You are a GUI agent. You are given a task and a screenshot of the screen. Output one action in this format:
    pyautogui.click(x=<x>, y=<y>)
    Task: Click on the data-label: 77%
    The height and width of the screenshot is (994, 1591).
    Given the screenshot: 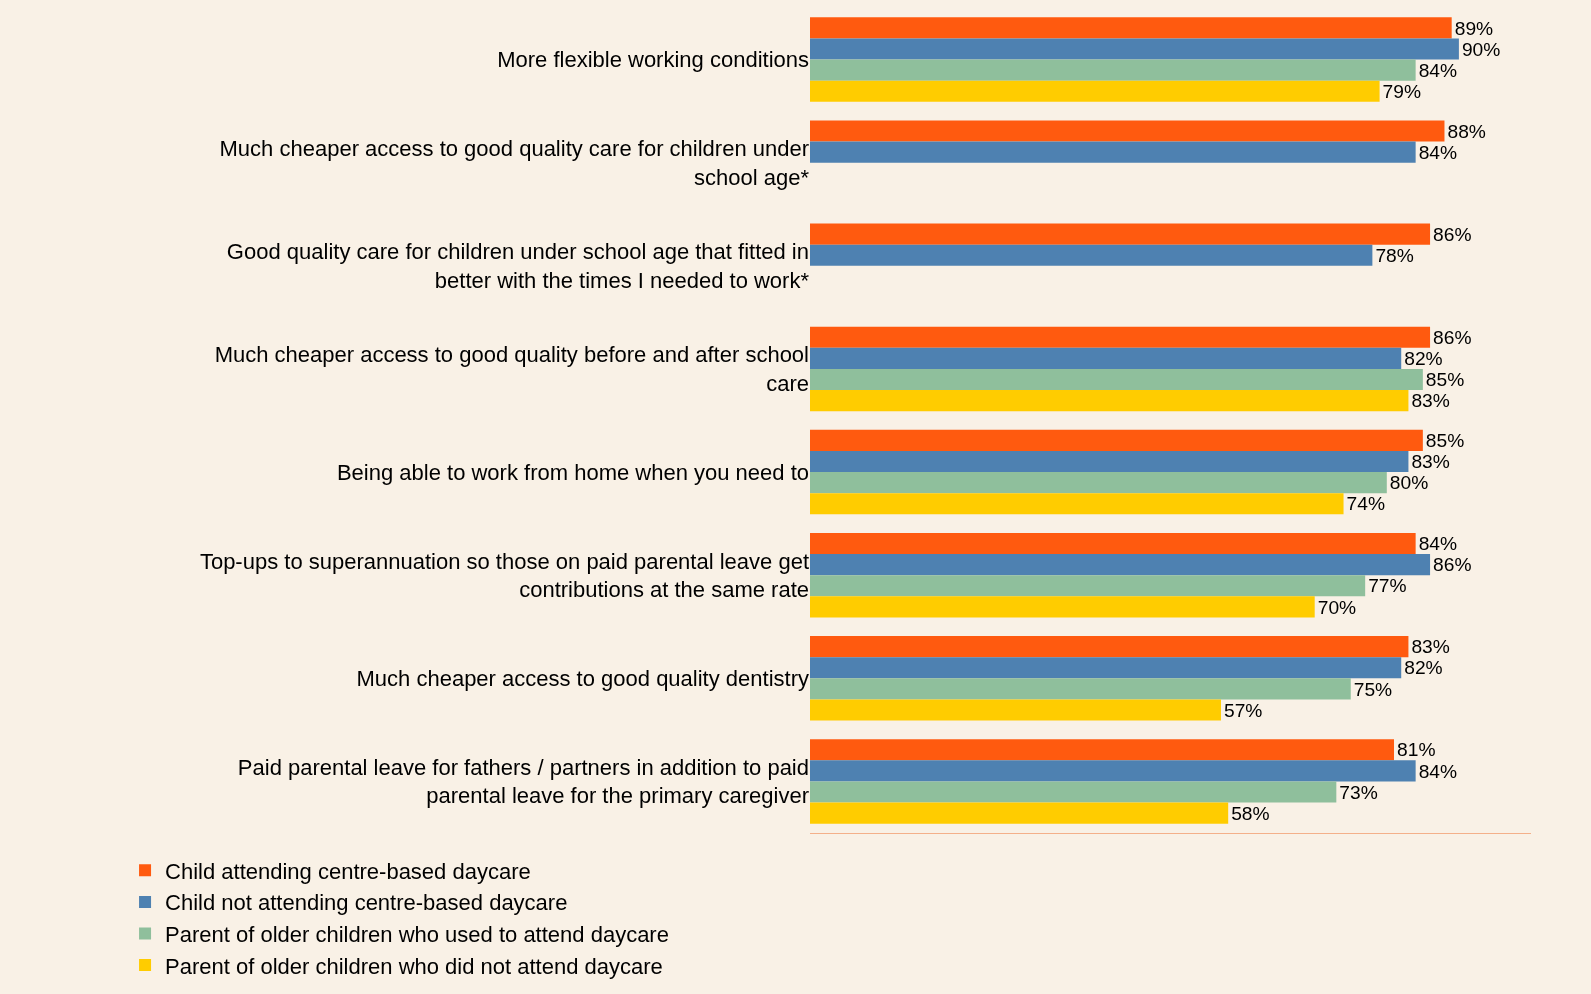 What is the action you would take?
    pyautogui.click(x=1387, y=586)
    